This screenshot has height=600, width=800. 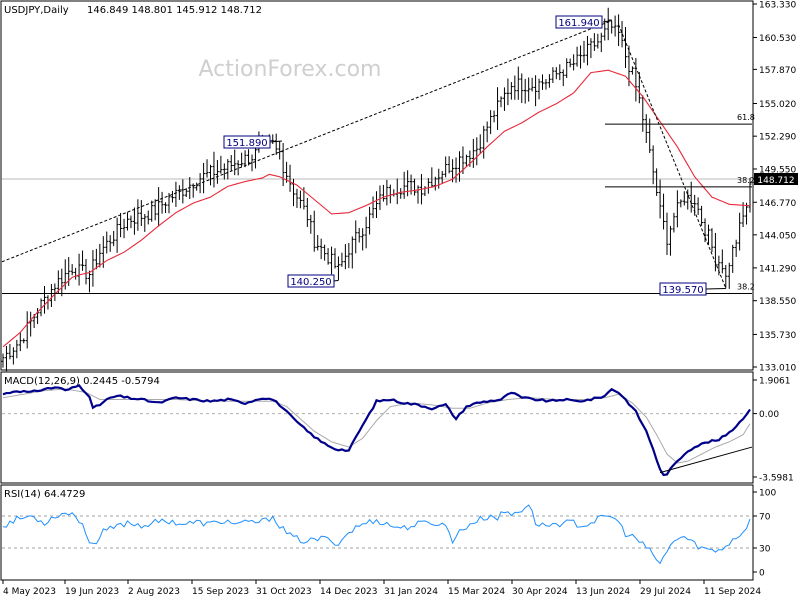 I want to click on price-tick-label: 135.730, so click(x=777, y=336).